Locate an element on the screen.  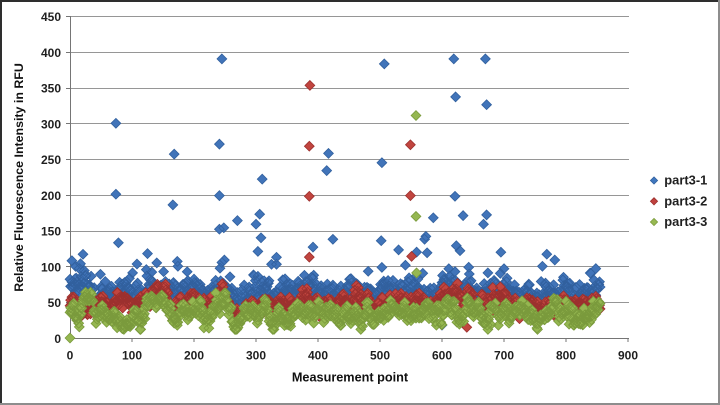
svg-text: 50 is located at coordinates (55, 303).